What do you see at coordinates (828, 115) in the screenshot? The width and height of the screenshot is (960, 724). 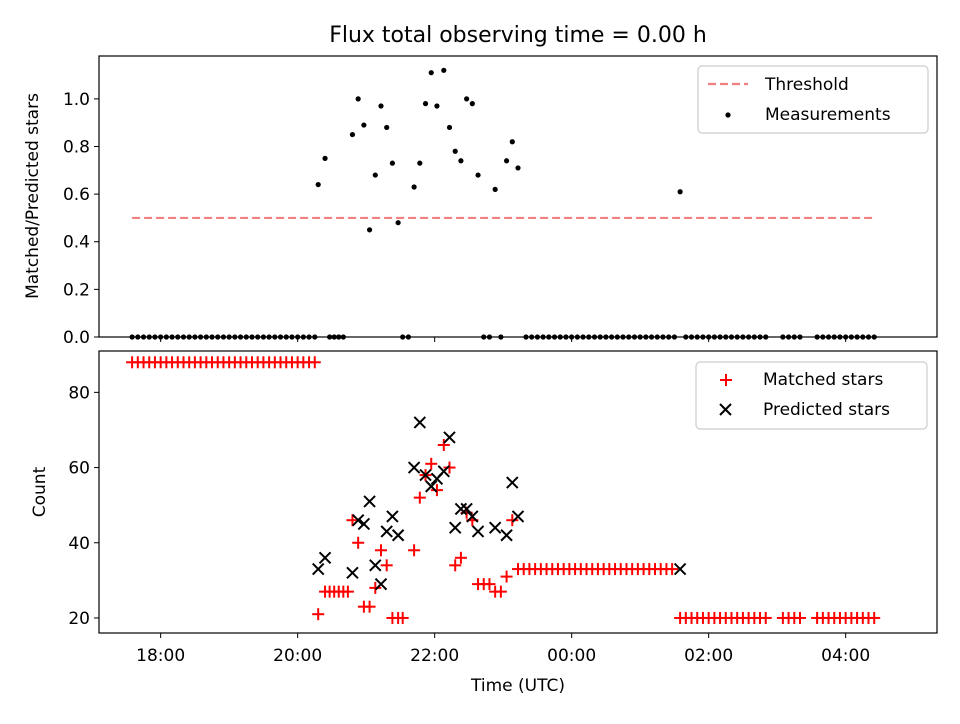 I see `measurements-legend-label: Measurements` at bounding box center [828, 115].